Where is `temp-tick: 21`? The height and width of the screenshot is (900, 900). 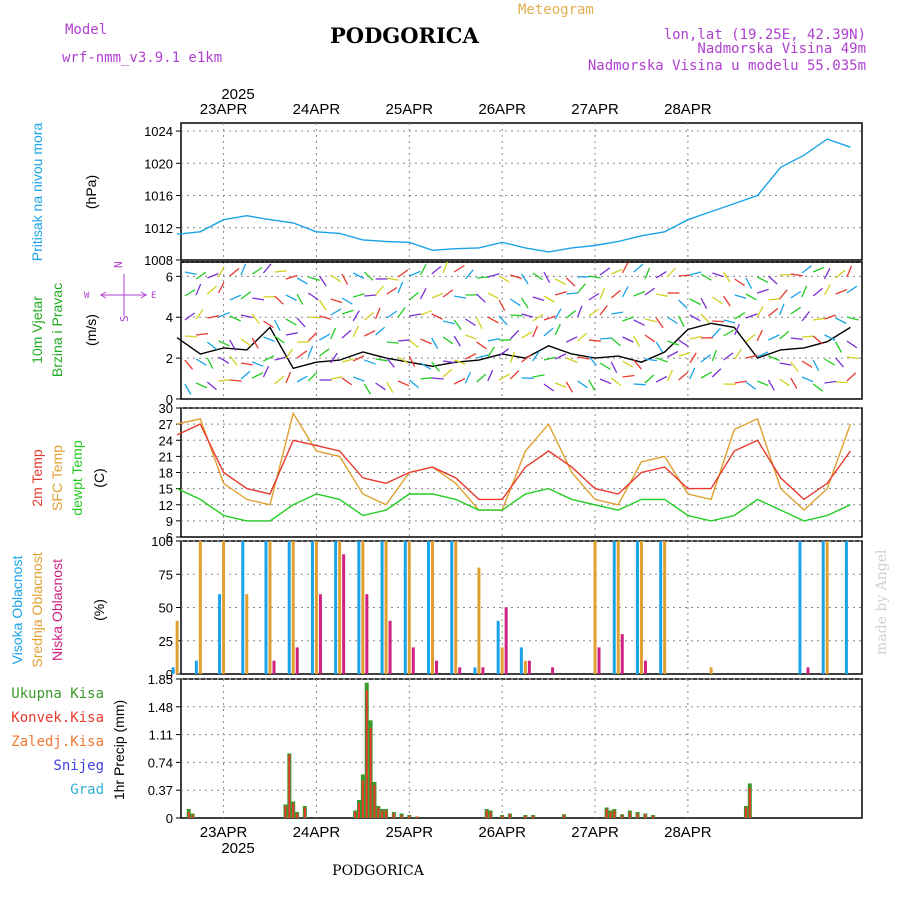 temp-tick: 21 is located at coordinates (166, 456).